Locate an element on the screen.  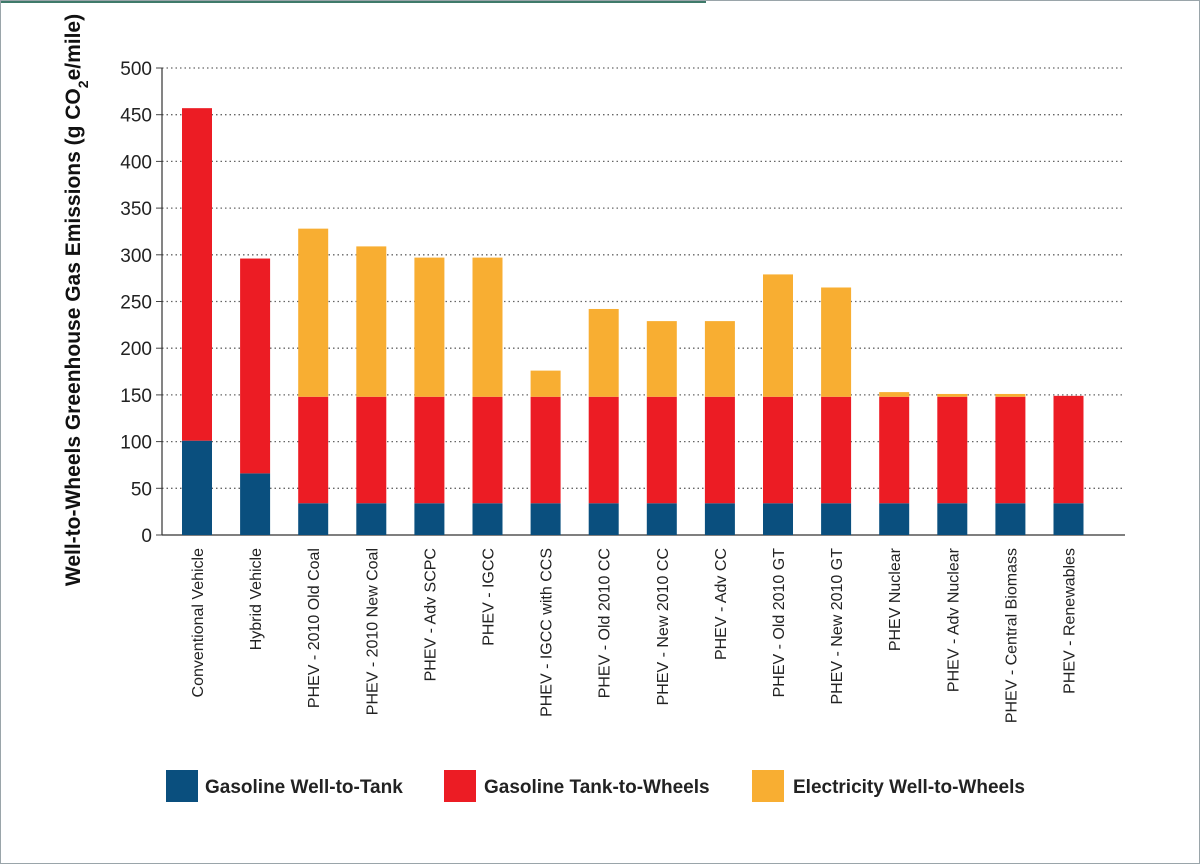
legend-label: Gasoline Well-to-Tank is located at coordinates (304, 787).